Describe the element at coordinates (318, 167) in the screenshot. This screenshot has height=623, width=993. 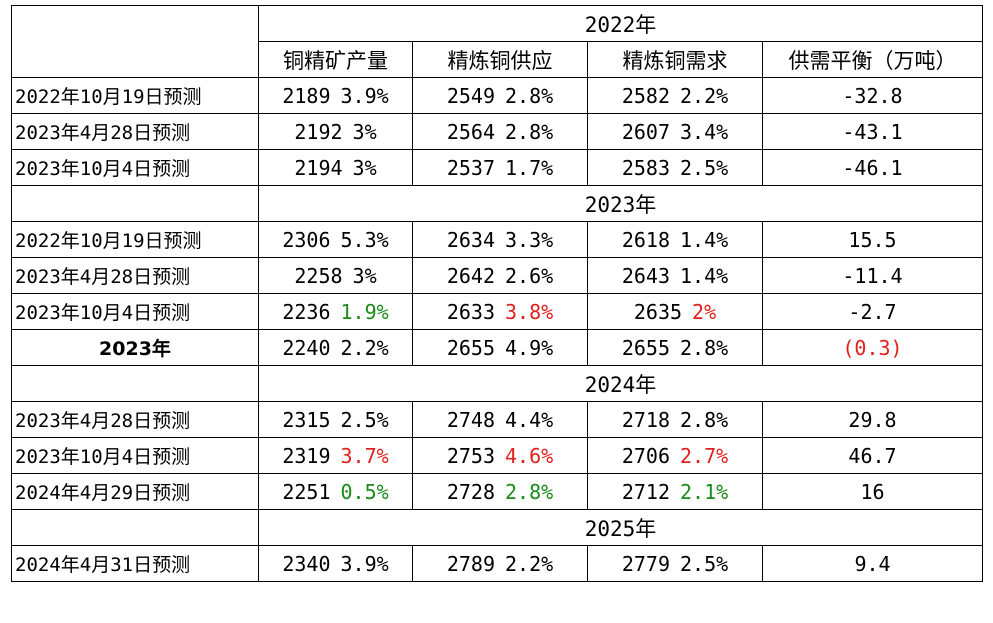
I see `volume-value: 2194` at that location.